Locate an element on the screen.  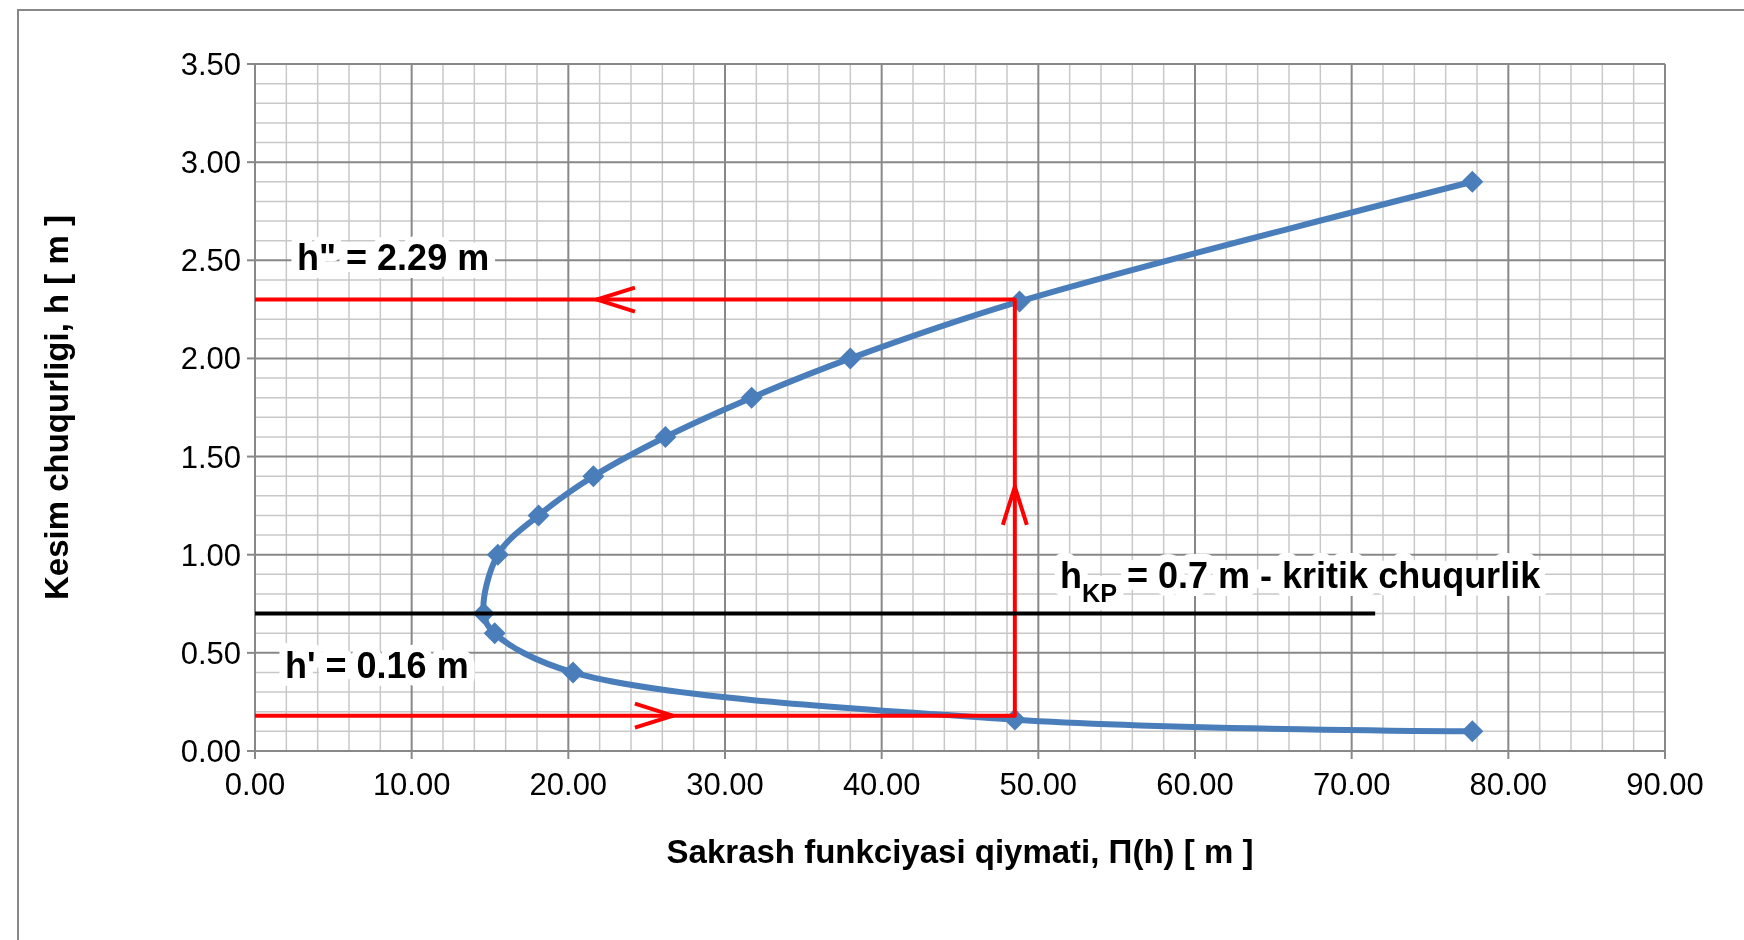
y-tick-label: 2.00 is located at coordinates (210, 359).